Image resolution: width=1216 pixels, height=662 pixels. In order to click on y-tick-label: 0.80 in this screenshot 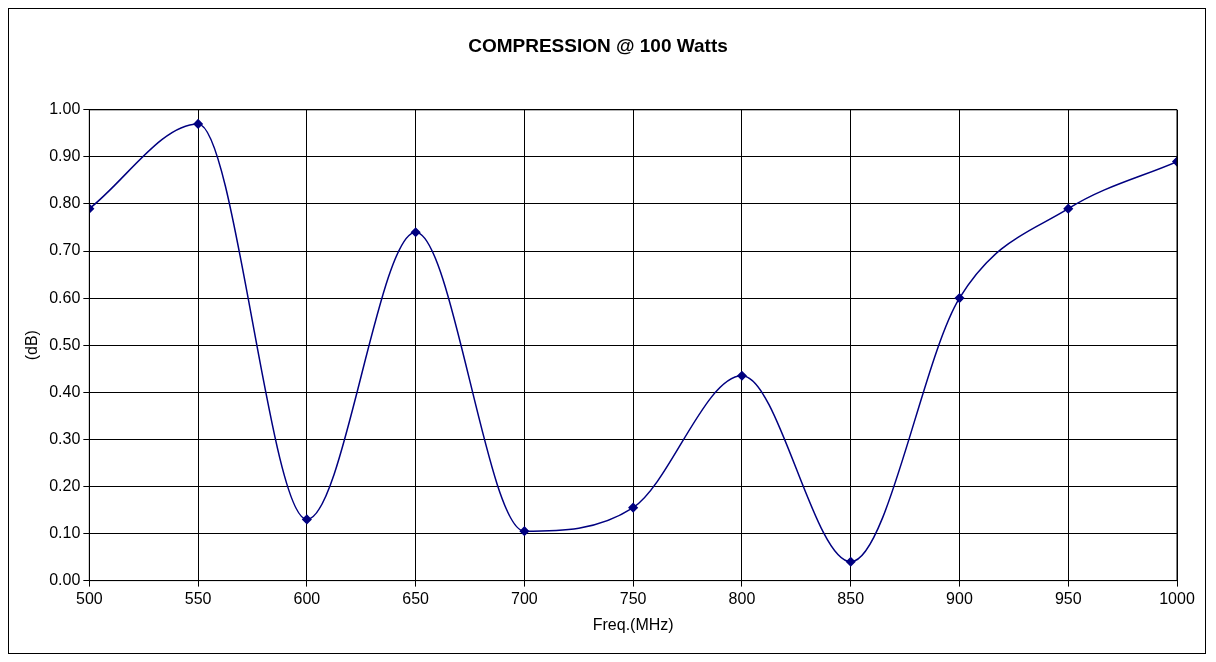, I will do `click(65, 203)`.